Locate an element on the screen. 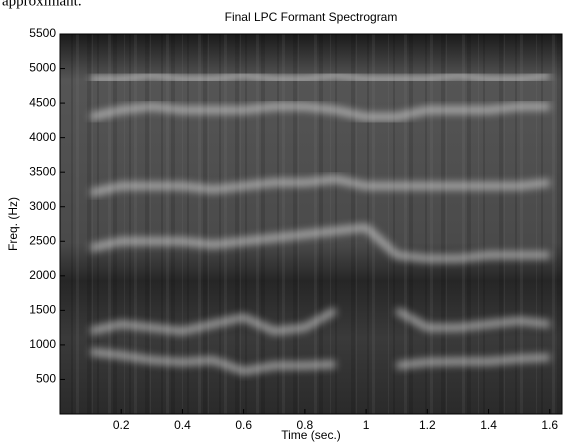 The width and height of the screenshot is (567, 447). caption-fragment: approximant. is located at coordinates (42, 4).